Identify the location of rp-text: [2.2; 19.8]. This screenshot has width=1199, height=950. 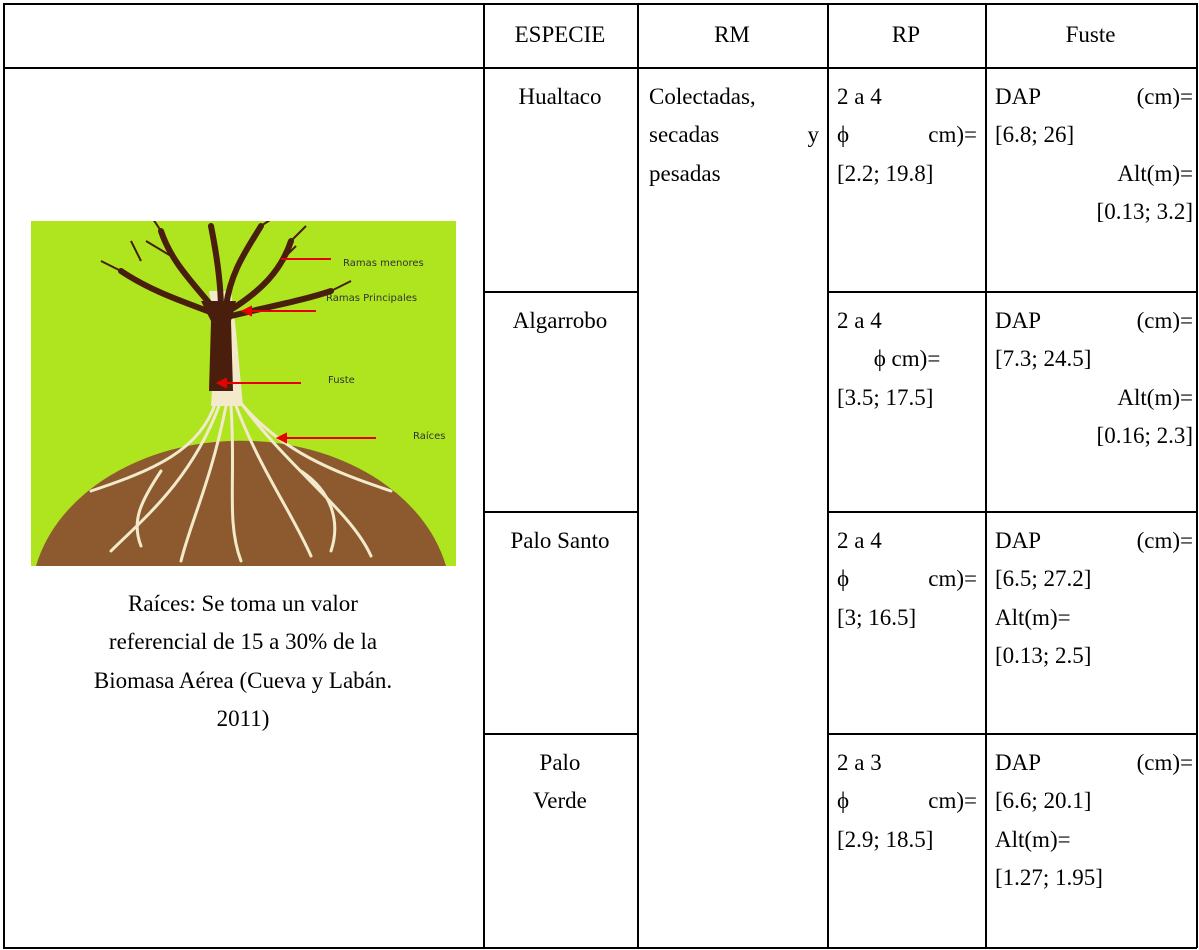
(885, 173).